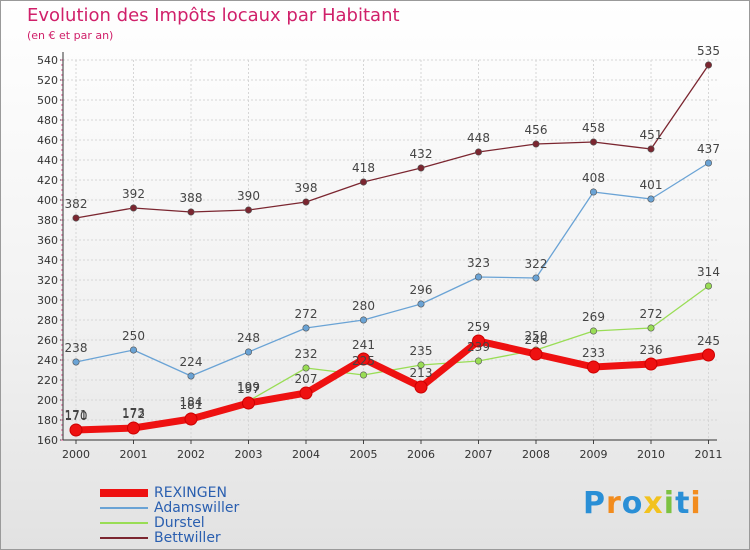  I want to click on x-tick-label-2003: 2003, so click(249, 454).